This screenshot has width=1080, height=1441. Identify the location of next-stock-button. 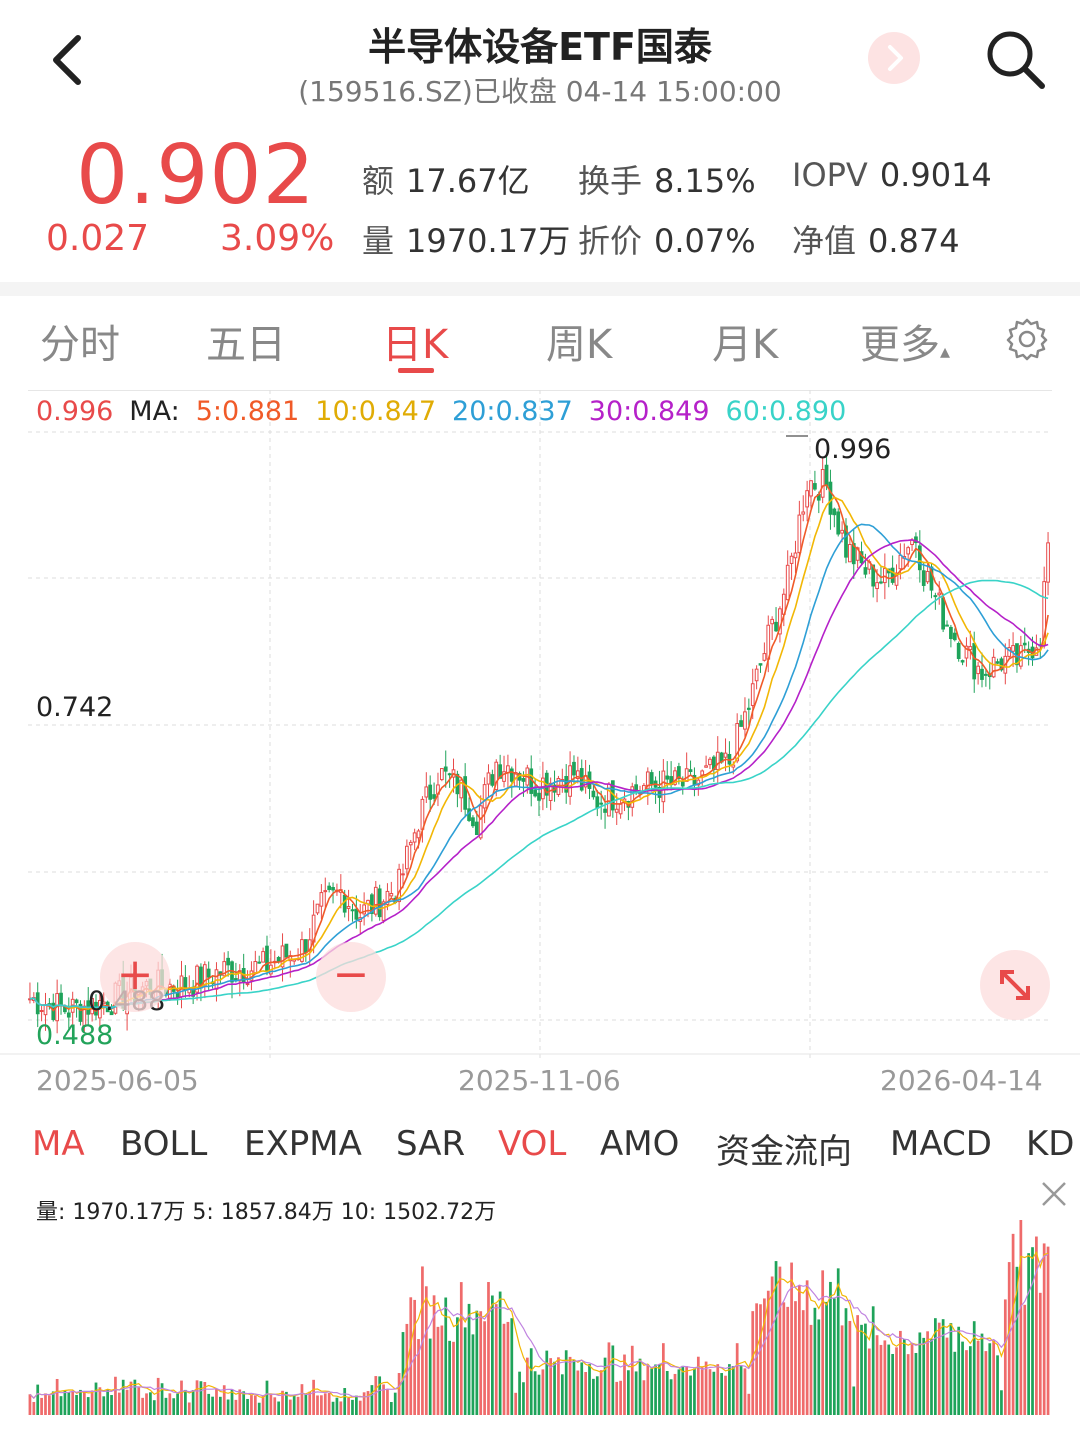
(894, 58).